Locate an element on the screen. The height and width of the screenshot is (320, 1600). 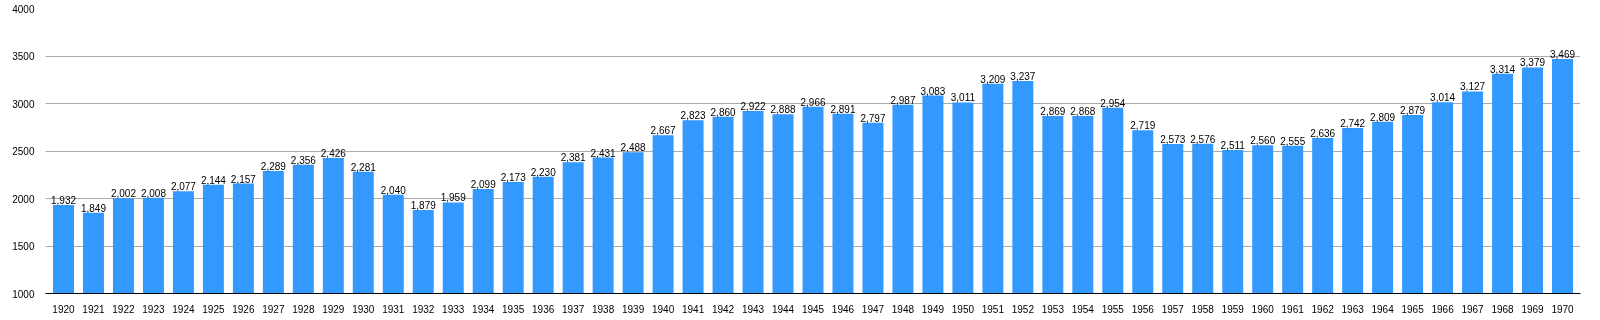
x-tick-label: 1942 is located at coordinates (723, 309).